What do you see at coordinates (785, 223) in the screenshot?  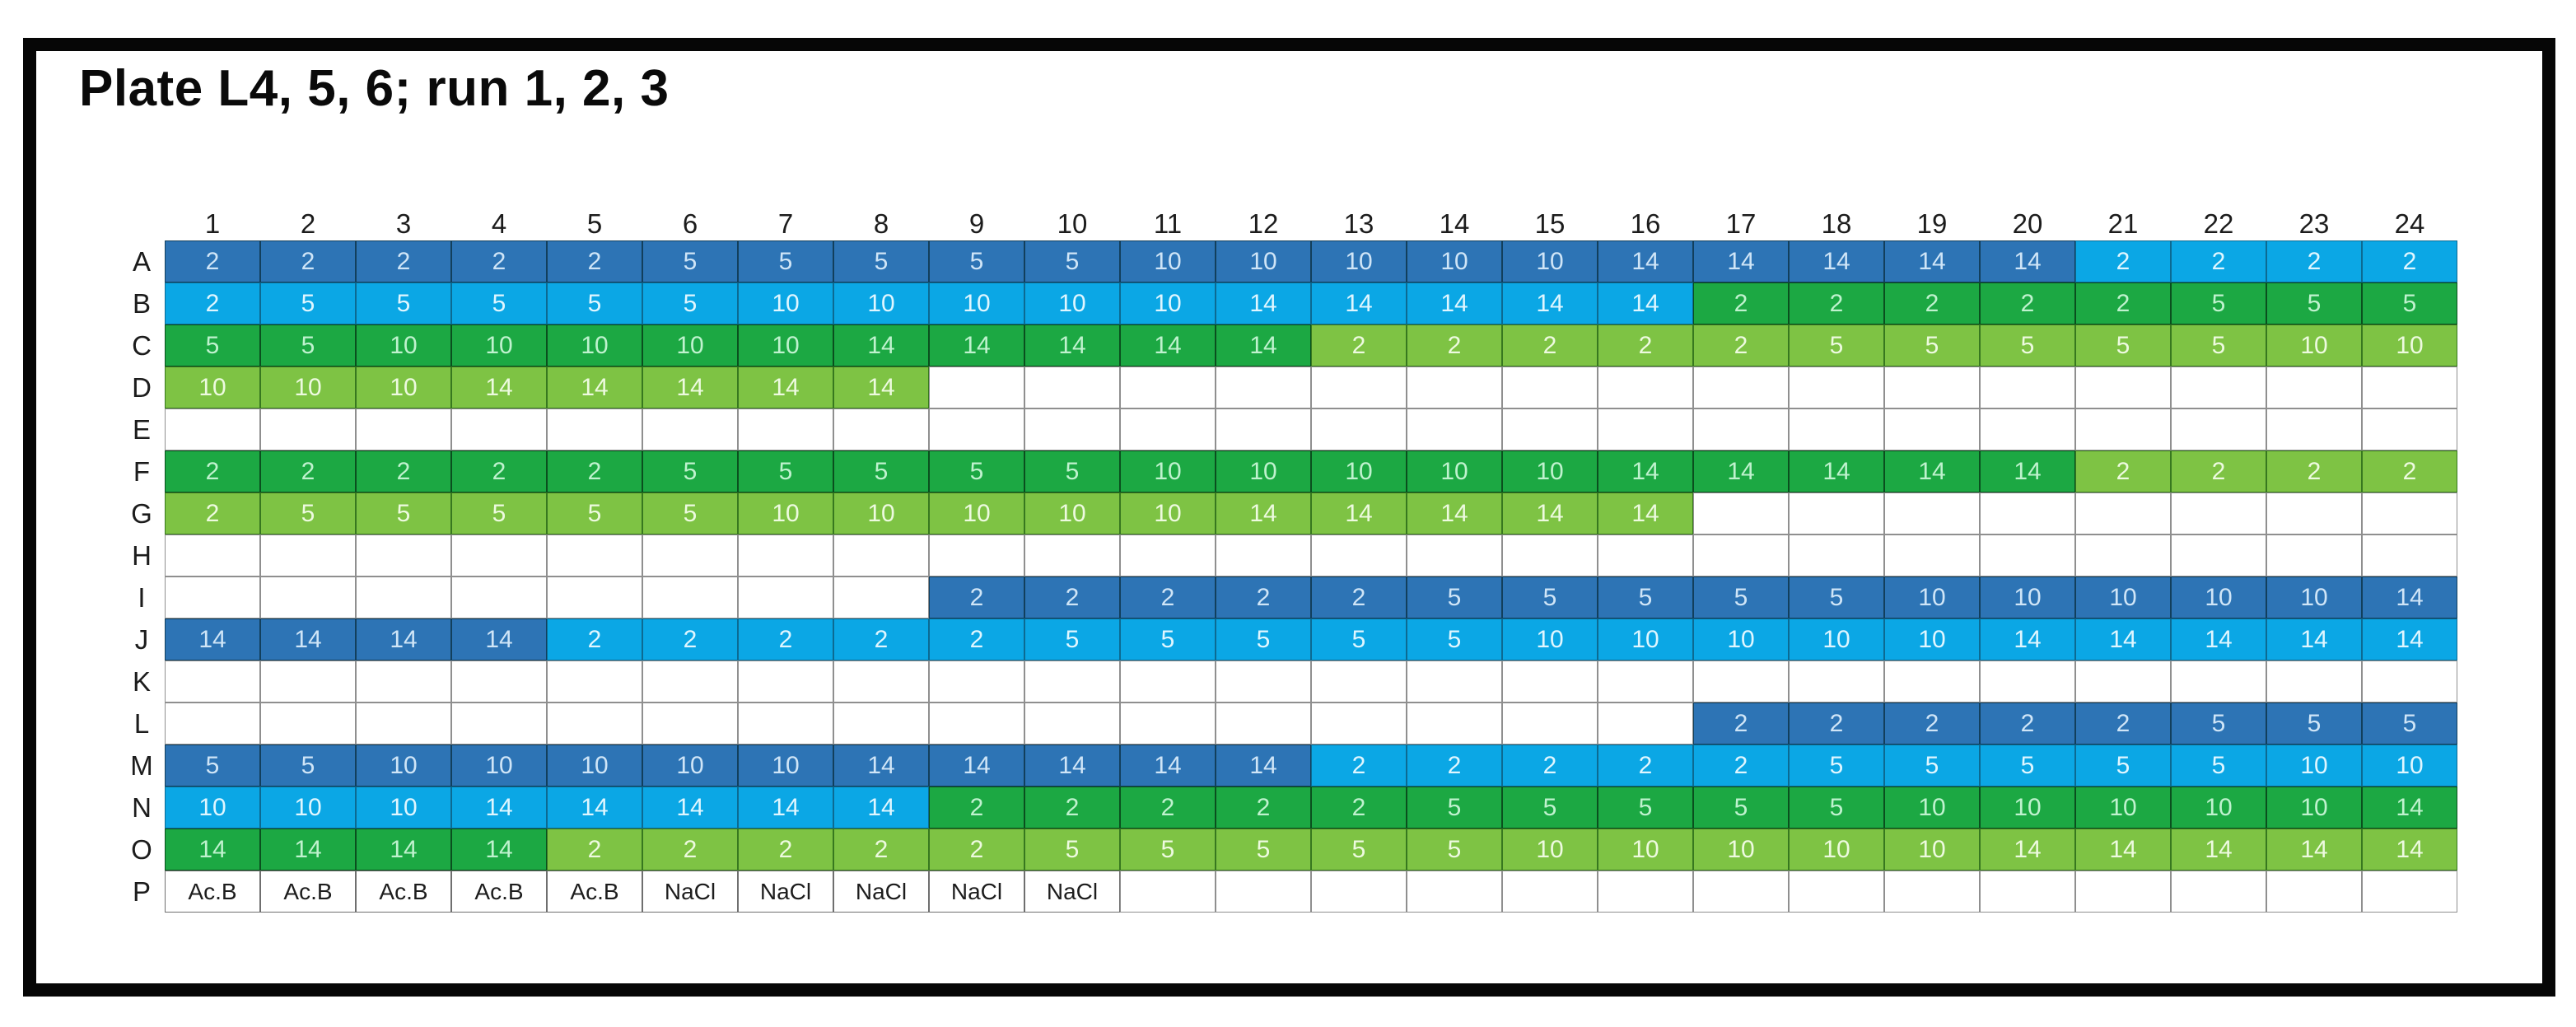 I see `col-header-7: 7` at bounding box center [785, 223].